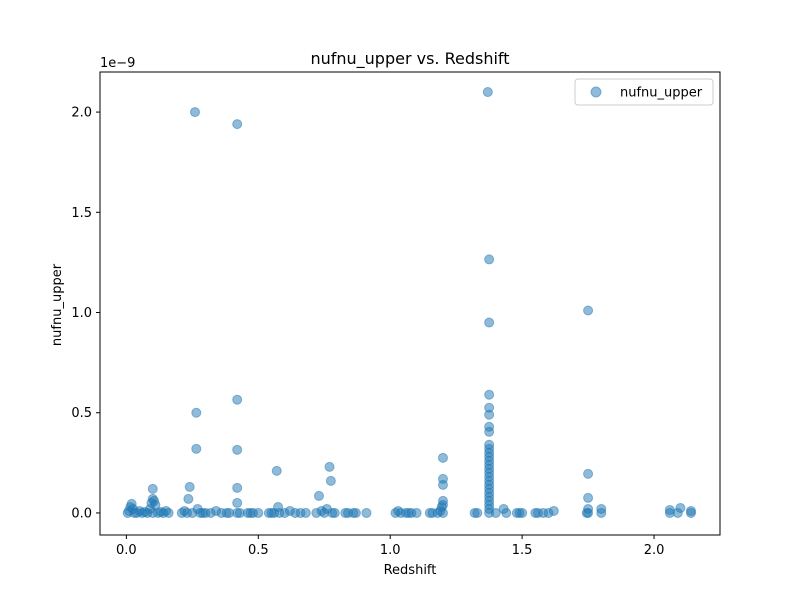  Describe the element at coordinates (410, 570) in the screenshot. I see `x-axis-label: Redshift` at that location.